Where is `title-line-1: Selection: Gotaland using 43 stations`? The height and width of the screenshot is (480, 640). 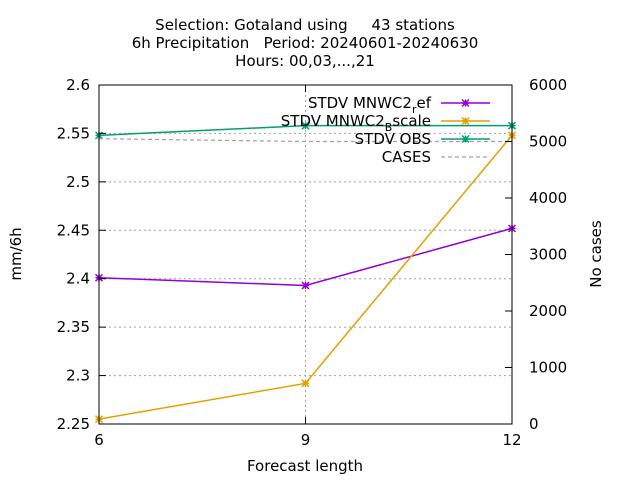
title-line-1: Selection: Gotaland using 43 stations is located at coordinates (305, 25).